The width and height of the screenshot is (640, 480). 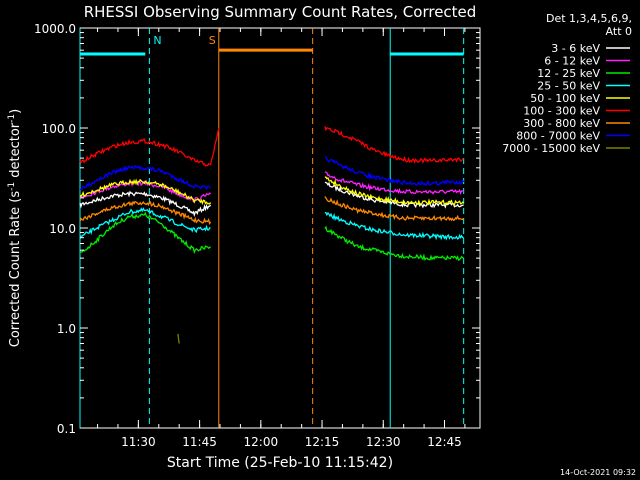 I want to click on interval-label: S, so click(x=212, y=40).